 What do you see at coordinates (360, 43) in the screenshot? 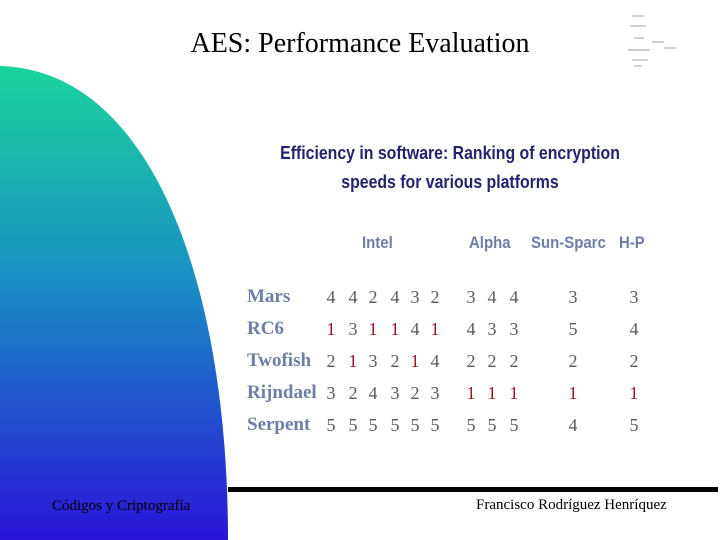
I see `slide-title: AES: Performance Evaluation` at bounding box center [360, 43].